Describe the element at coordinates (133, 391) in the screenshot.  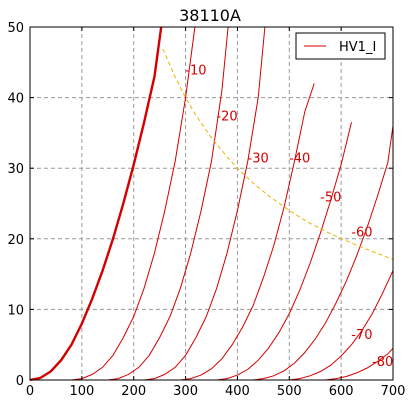
I see `x-tick-label: 200` at that location.